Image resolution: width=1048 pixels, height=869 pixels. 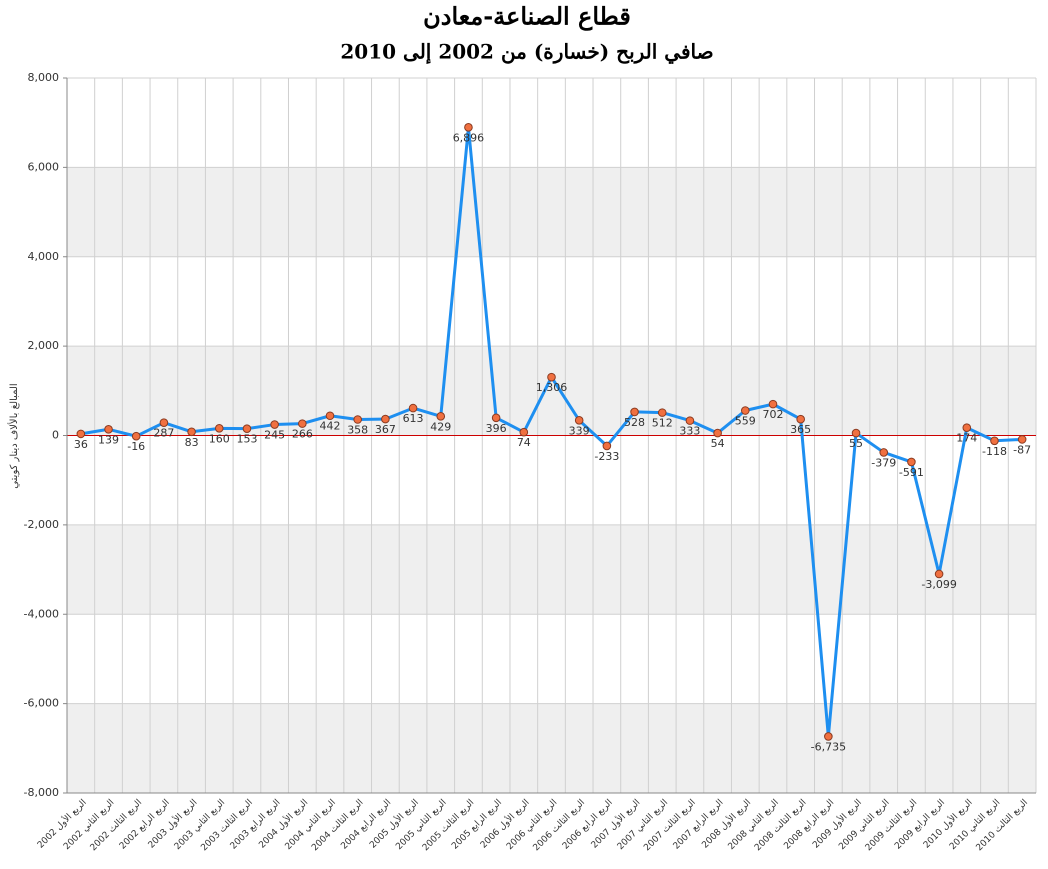 What do you see at coordinates (421, 825) in the screenshot?
I see `x-tick-label: الربع الثاني 2005` at bounding box center [421, 825].